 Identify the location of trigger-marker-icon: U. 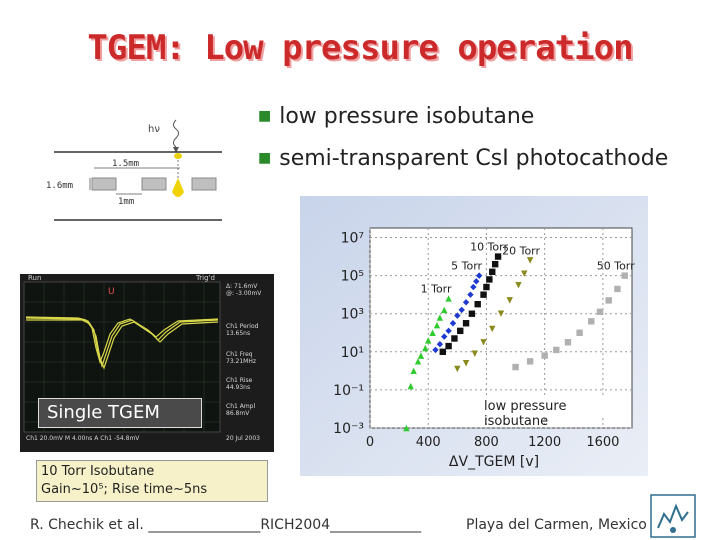
(111, 292).